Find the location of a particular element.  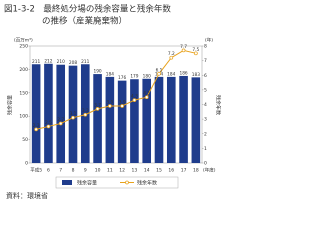

x-tick-label: 平成5 is located at coordinates (36, 170).